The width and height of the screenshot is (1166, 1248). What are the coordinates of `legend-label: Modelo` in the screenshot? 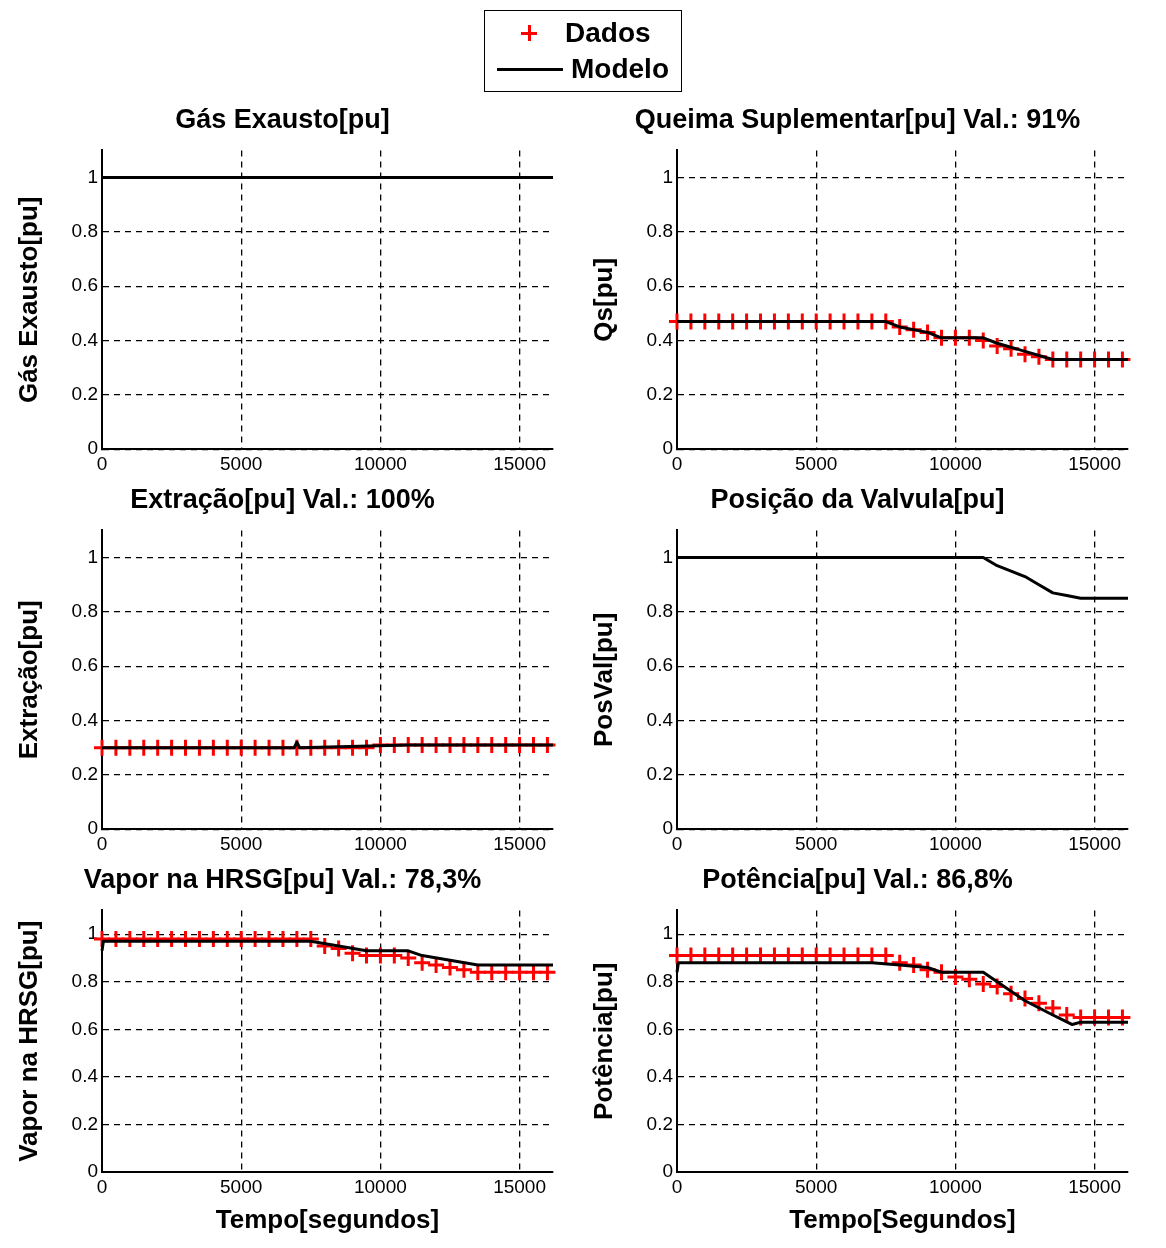 It's located at (620, 69).